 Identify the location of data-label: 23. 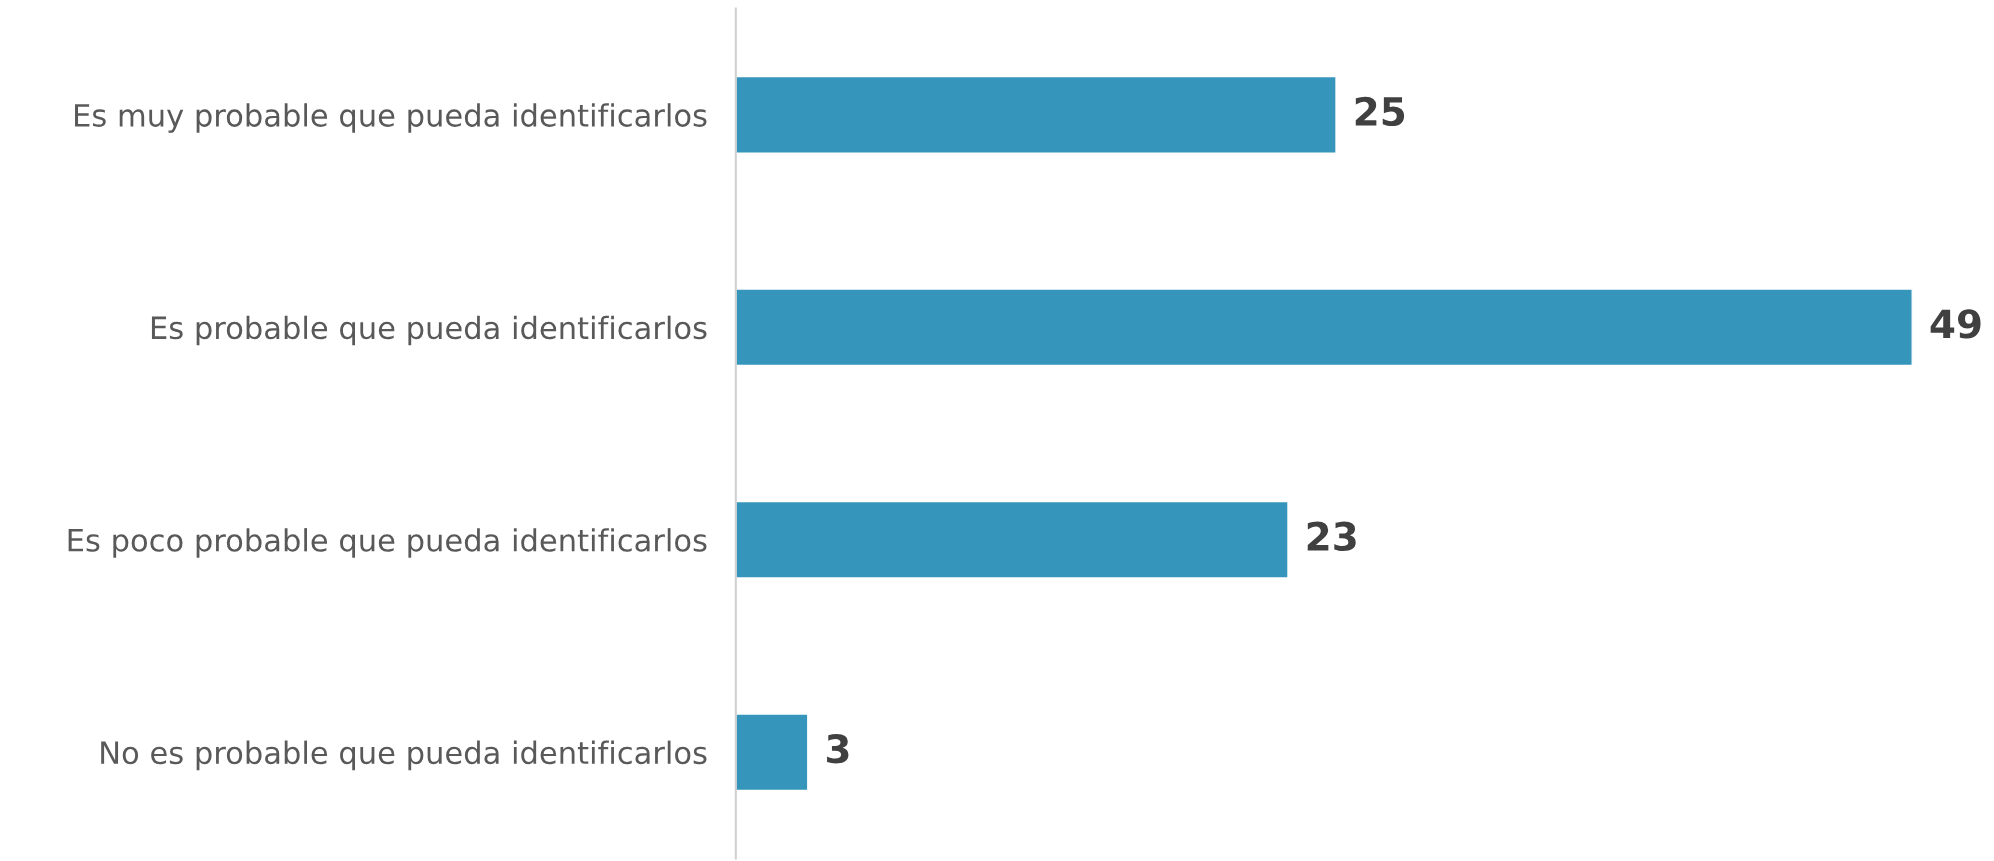
(1331, 536).